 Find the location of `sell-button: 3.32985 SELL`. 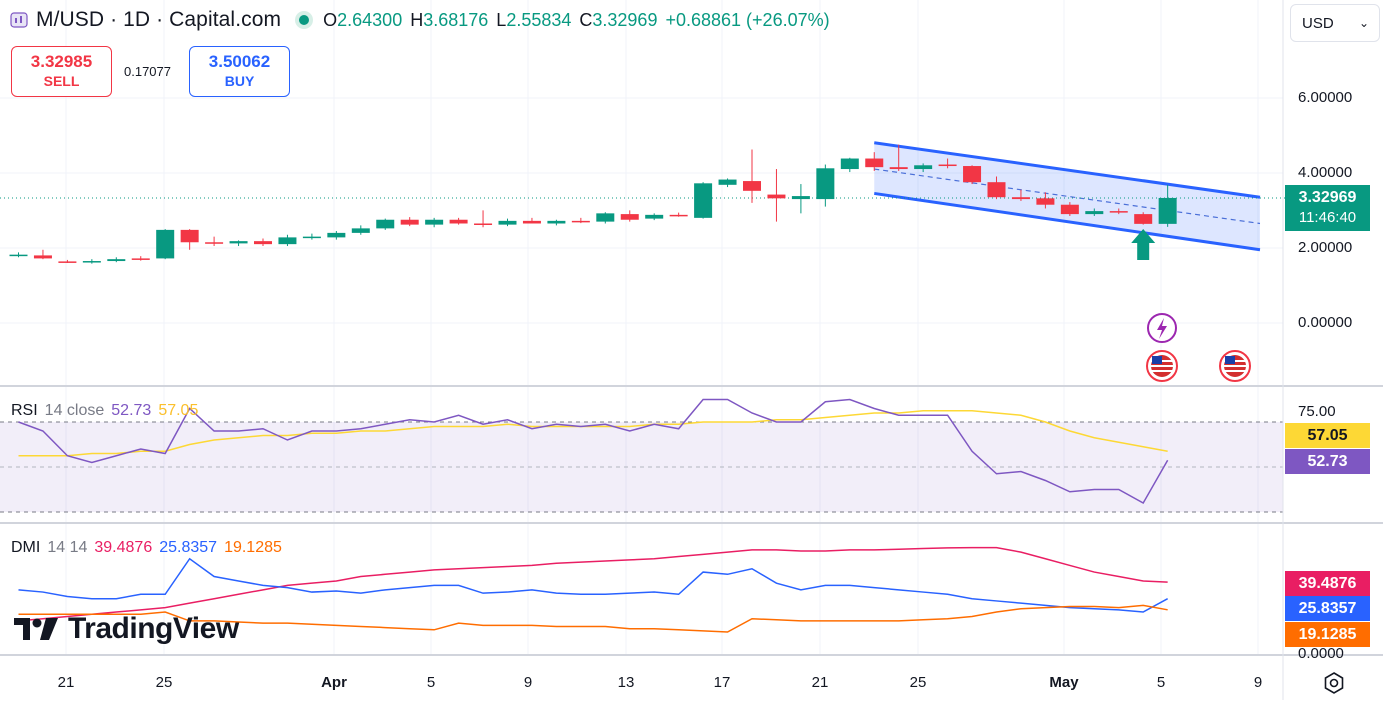

sell-button: 3.32985 SELL is located at coordinates (61, 71).